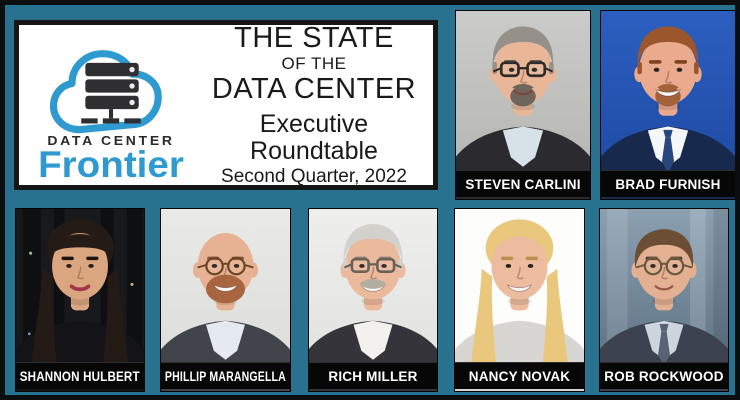 This screenshot has height=400, width=740. Describe the element at coordinates (314, 137) in the screenshot. I see `title-line-4: Executive Roundtable` at that location.